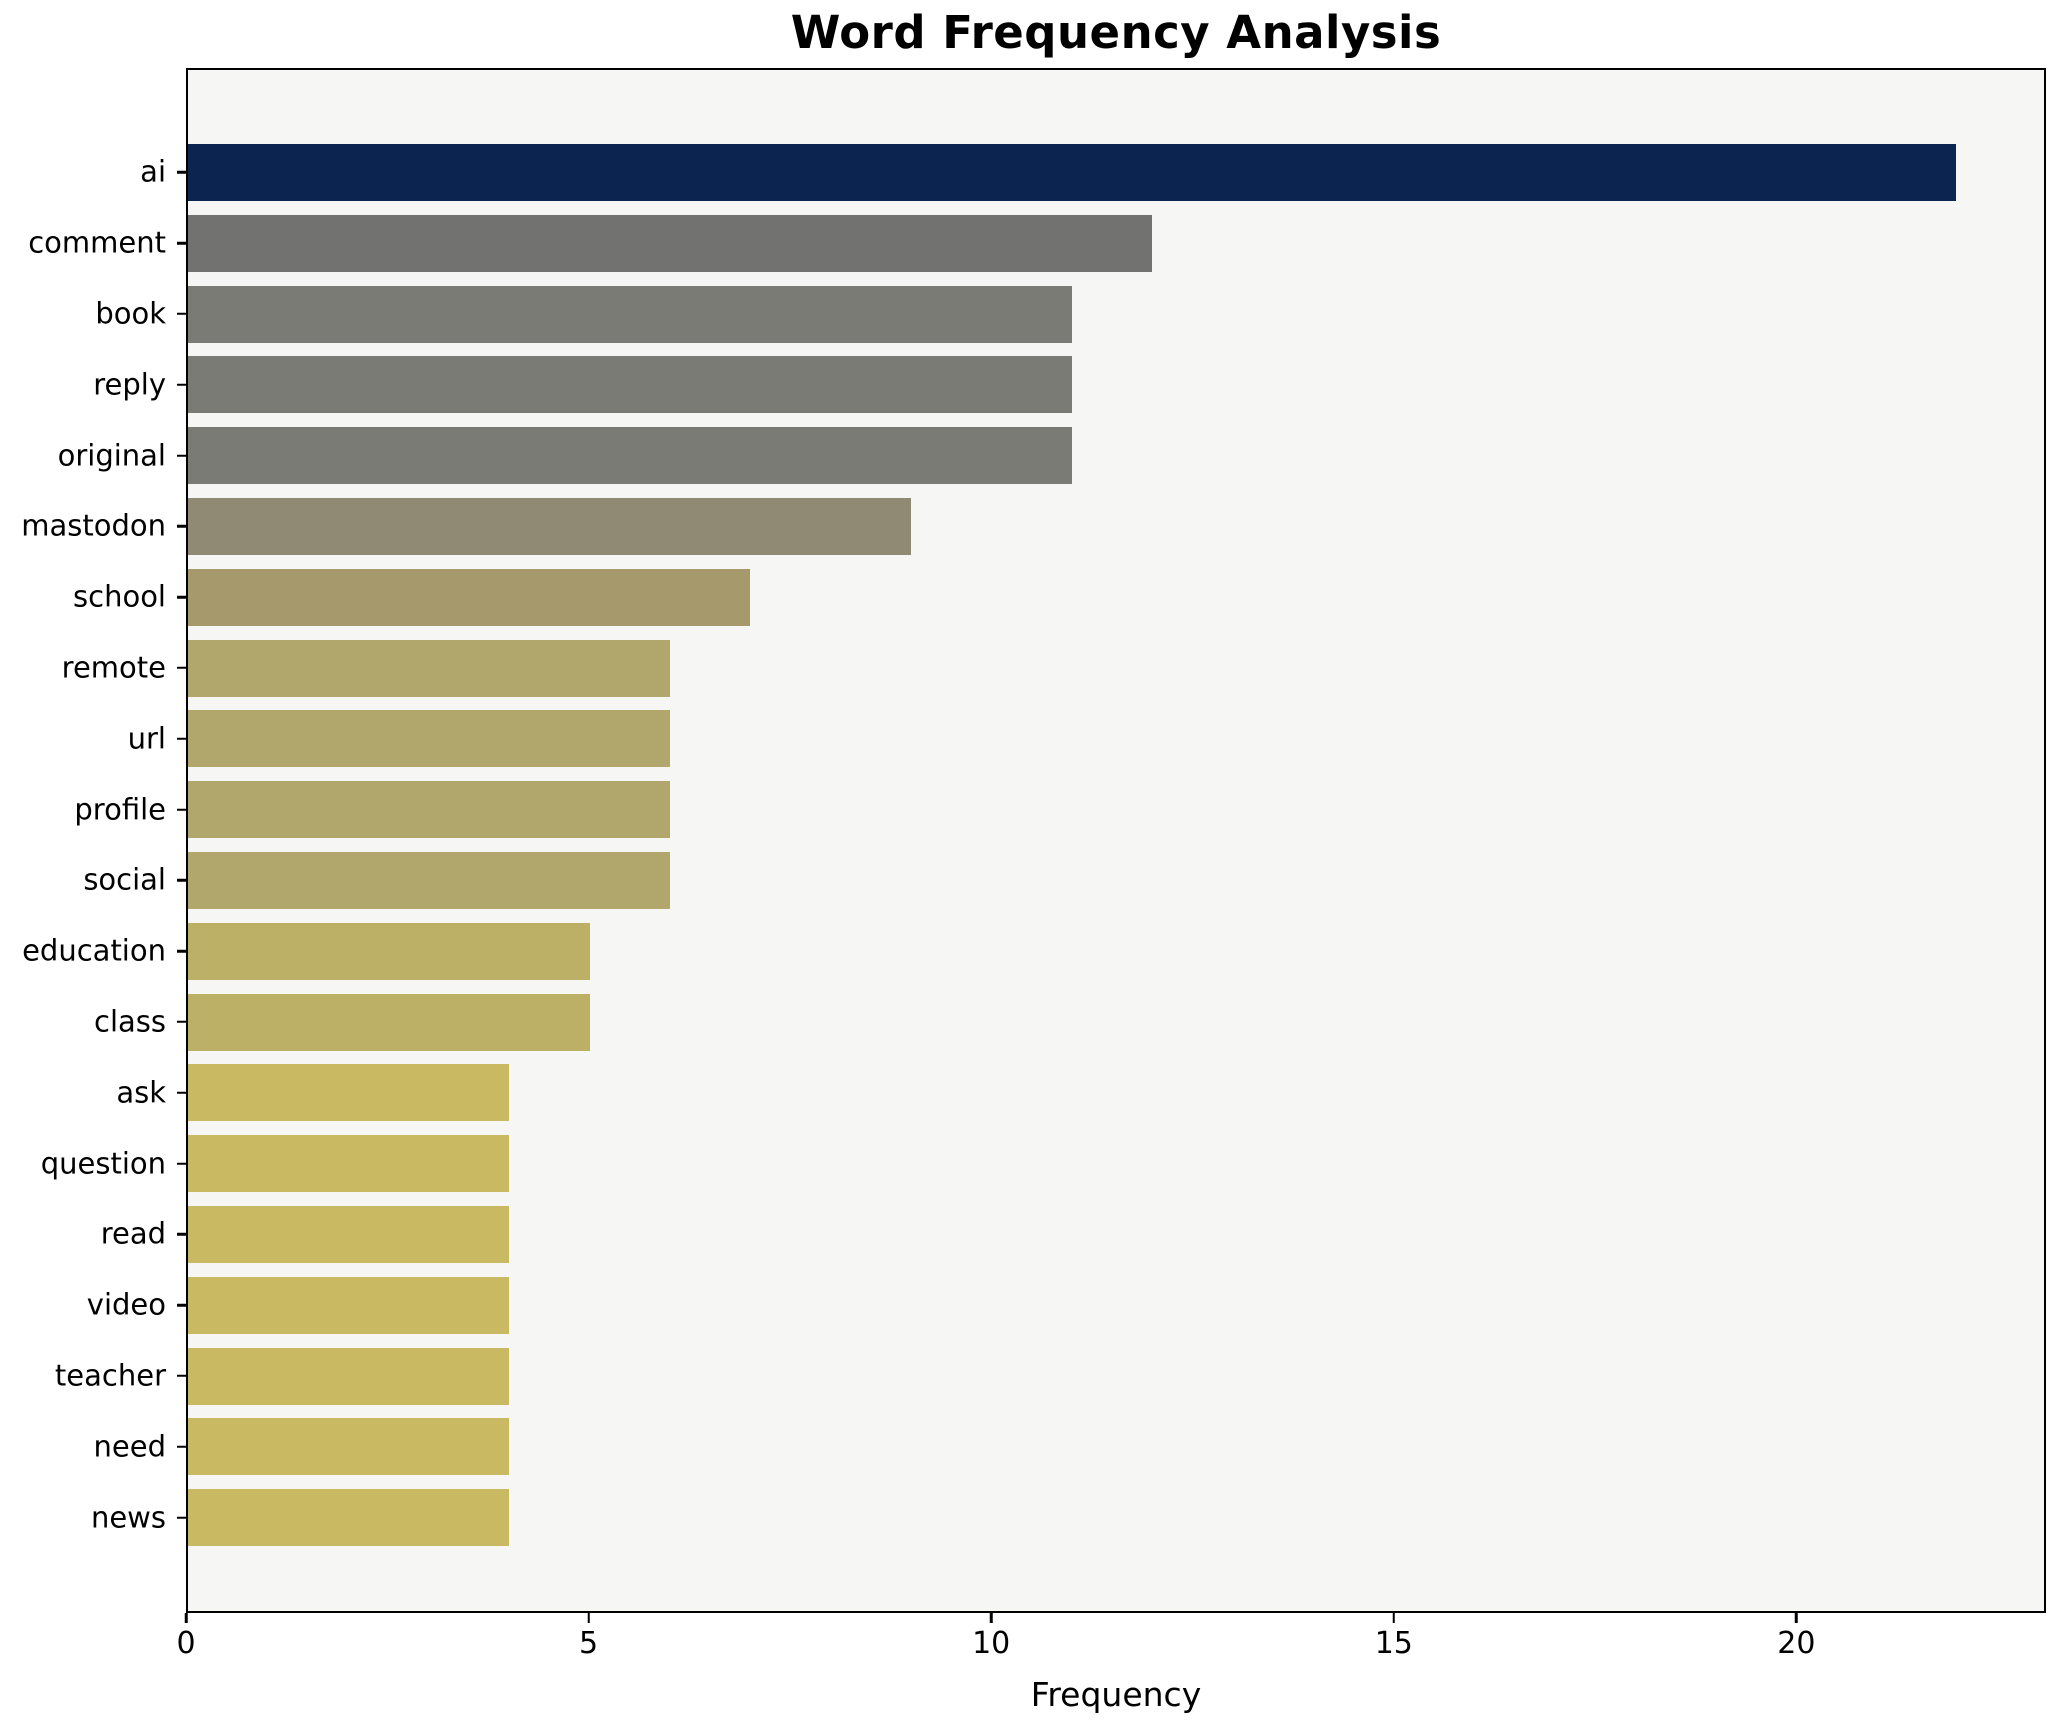 The image size is (2065, 1722). What do you see at coordinates (429, 880) in the screenshot?
I see `bar-social` at bounding box center [429, 880].